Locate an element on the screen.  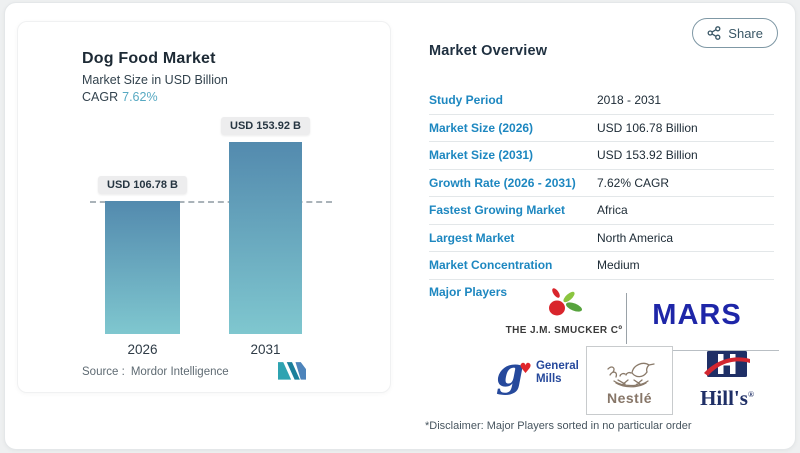
table-row: Fastest Growing Market Africa is located at coordinates (601, 211).